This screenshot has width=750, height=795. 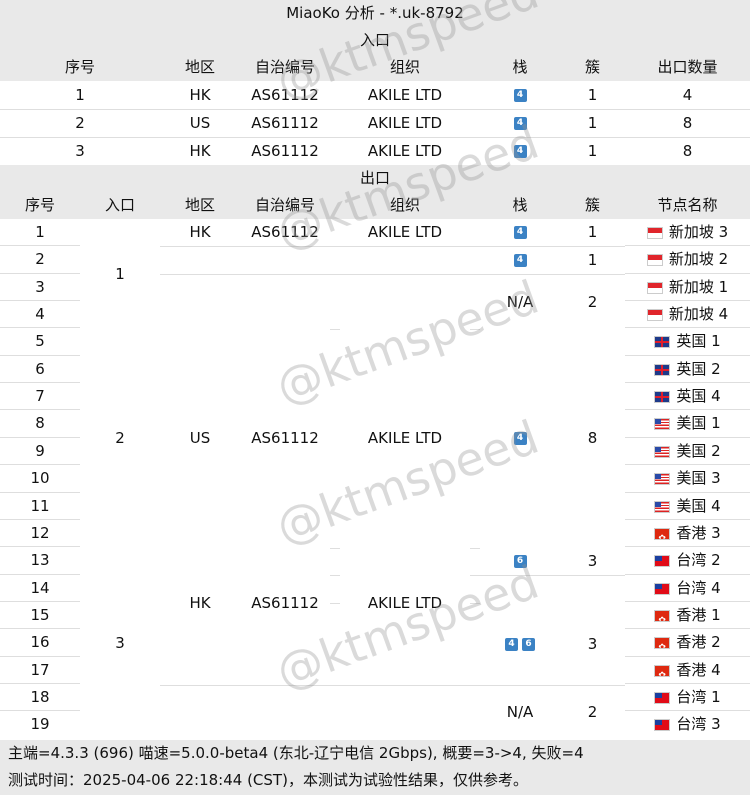 I want to click on exit-node-name: 台湾 4, so click(x=687, y=588).